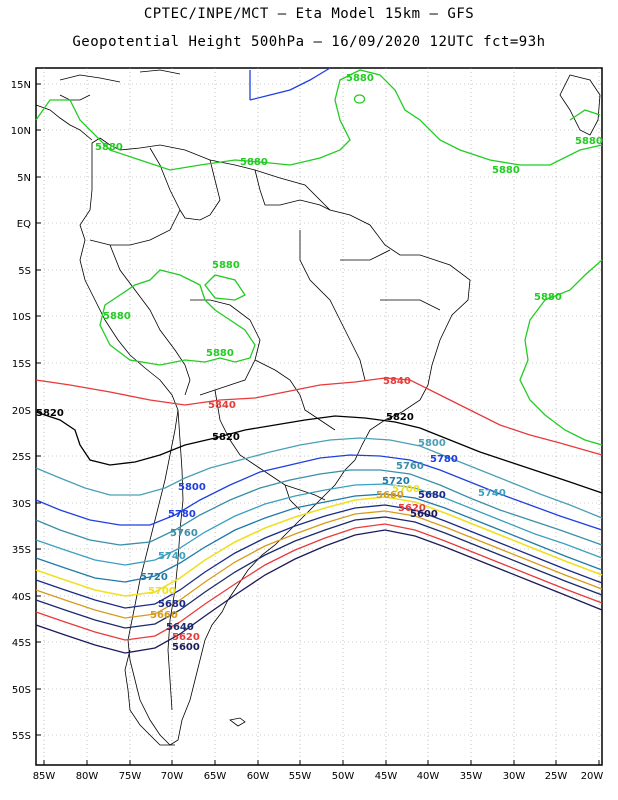 This screenshot has width=618, height=800. I want to click on lat-label: 50S, so click(21, 690).